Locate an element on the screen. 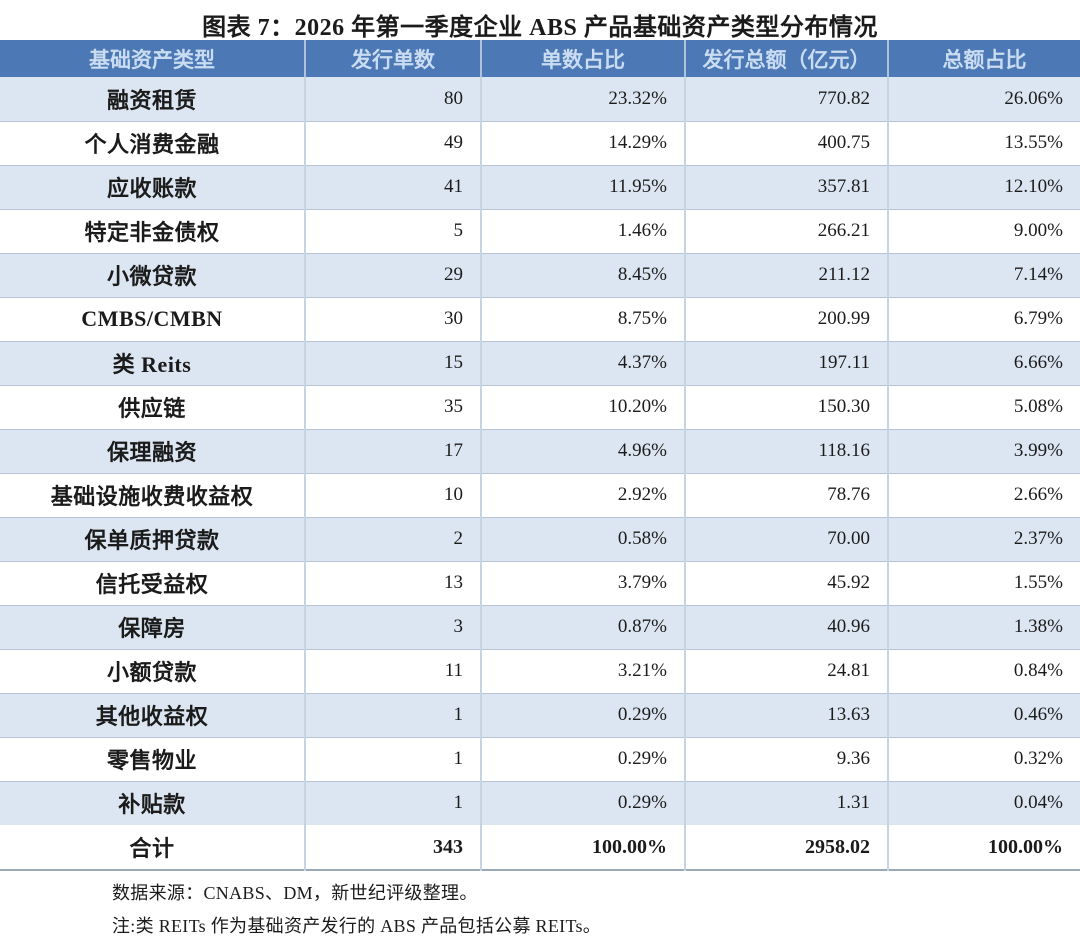 The image size is (1080, 936). category-cell: 信托受益权 is located at coordinates (153, 583).